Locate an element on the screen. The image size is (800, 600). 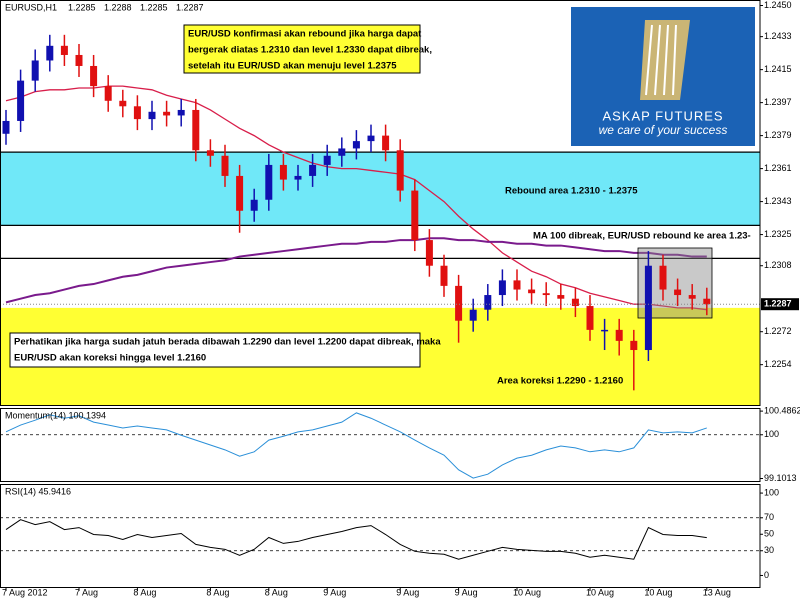
y-tick-label: 70 is located at coordinates (769, 517).